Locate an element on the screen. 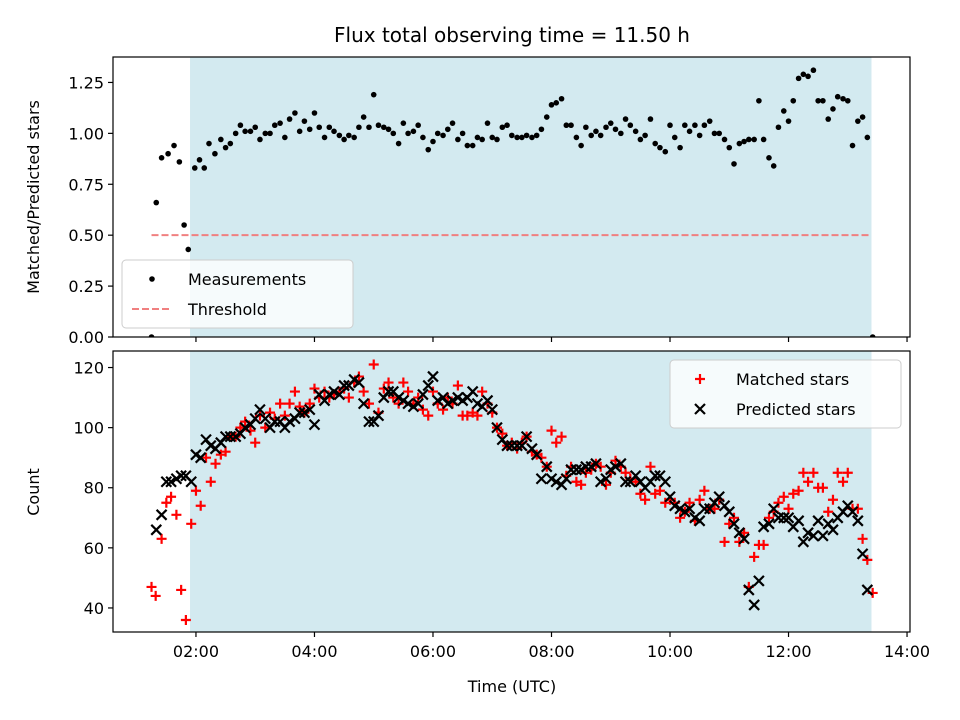 This screenshot has height=720, width=960. x-tick-label: 04:00 is located at coordinates (314, 651).